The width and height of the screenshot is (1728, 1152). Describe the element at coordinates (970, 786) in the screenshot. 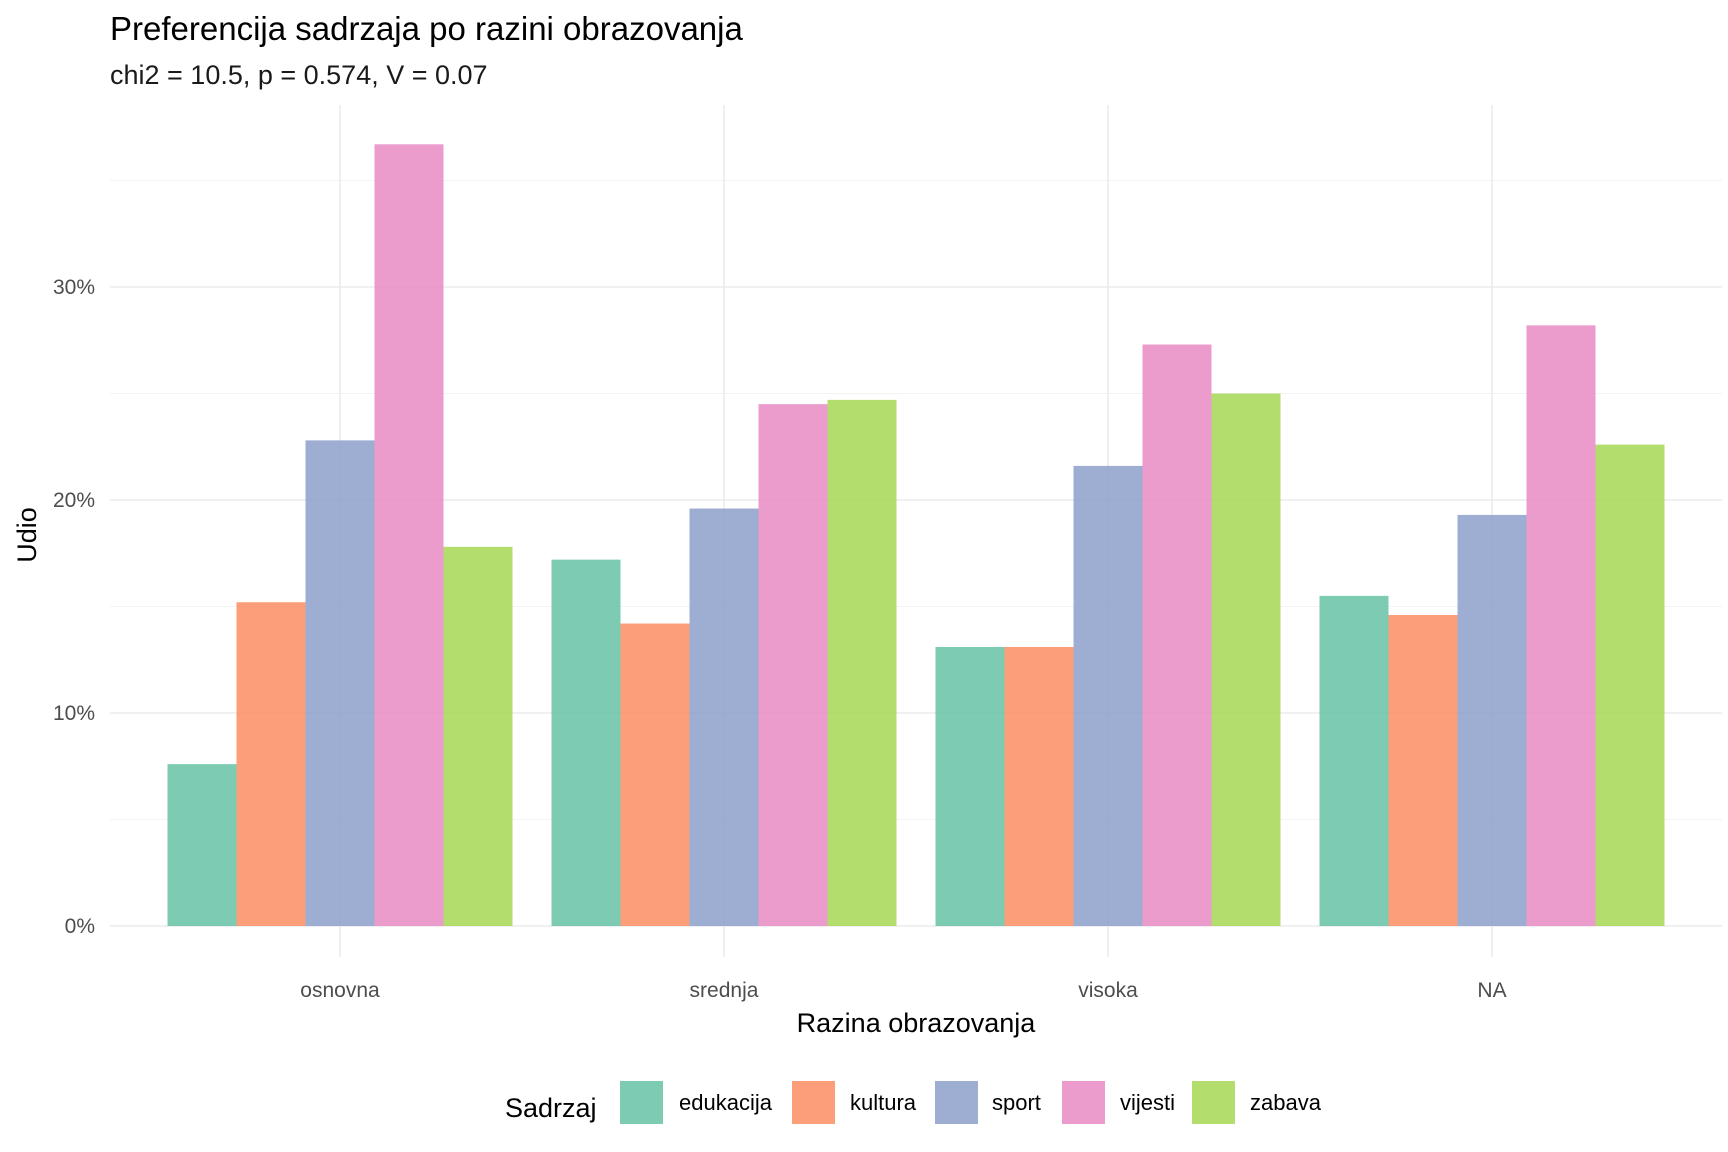

I see `bar-edukacija-visoka` at that location.